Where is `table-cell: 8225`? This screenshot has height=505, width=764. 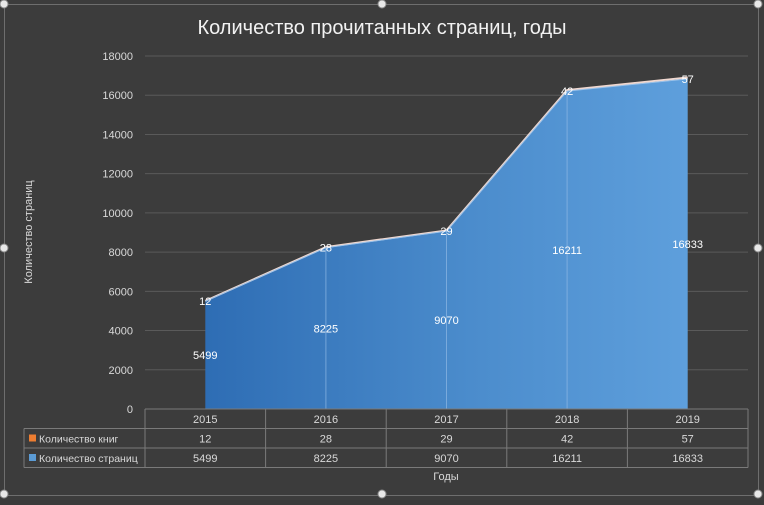
table-cell: 8225 is located at coordinates (326, 459).